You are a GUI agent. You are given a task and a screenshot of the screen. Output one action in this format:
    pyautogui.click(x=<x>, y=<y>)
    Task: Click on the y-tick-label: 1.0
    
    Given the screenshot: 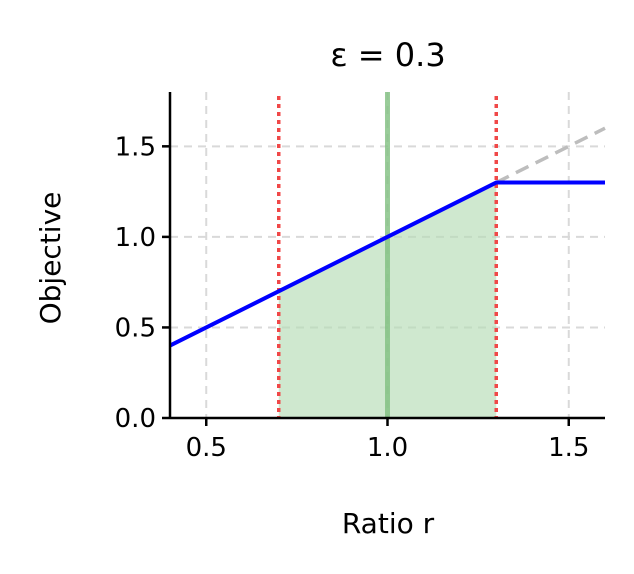 What is the action you would take?
    pyautogui.click(x=135, y=238)
    